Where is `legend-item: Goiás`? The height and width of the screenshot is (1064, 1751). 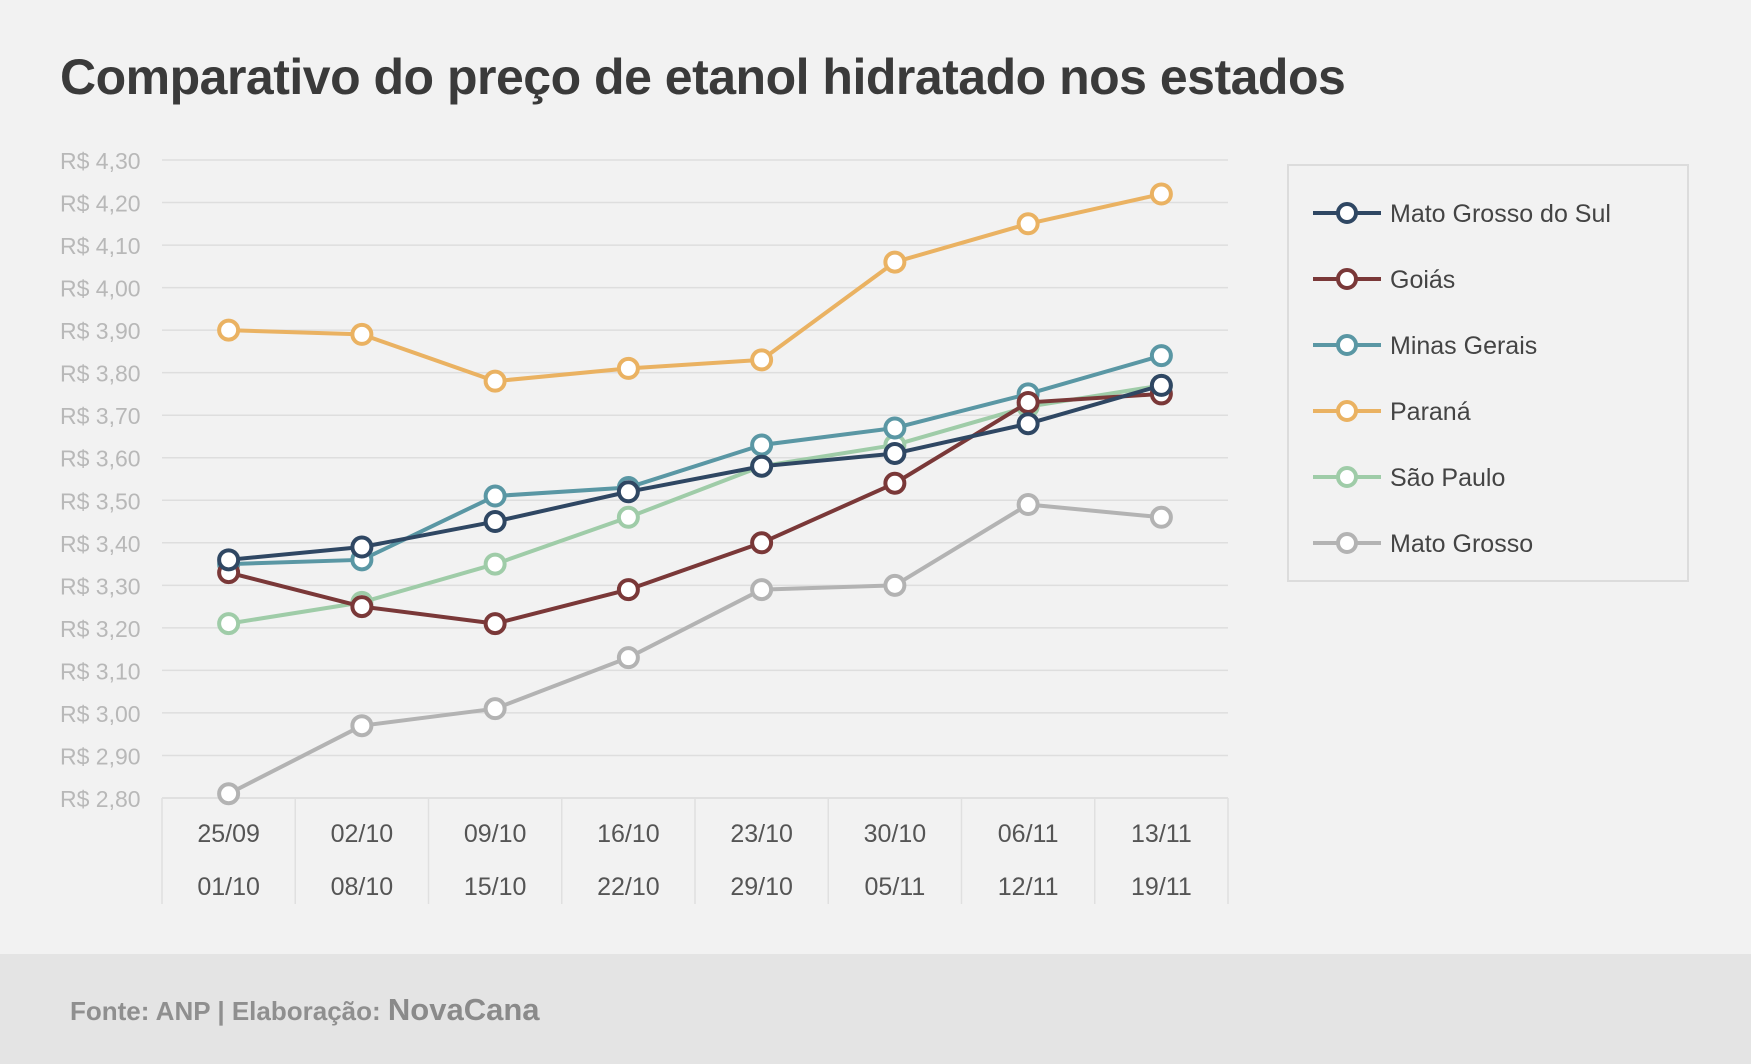
legend-item: Goiás is located at coordinates (1384, 280).